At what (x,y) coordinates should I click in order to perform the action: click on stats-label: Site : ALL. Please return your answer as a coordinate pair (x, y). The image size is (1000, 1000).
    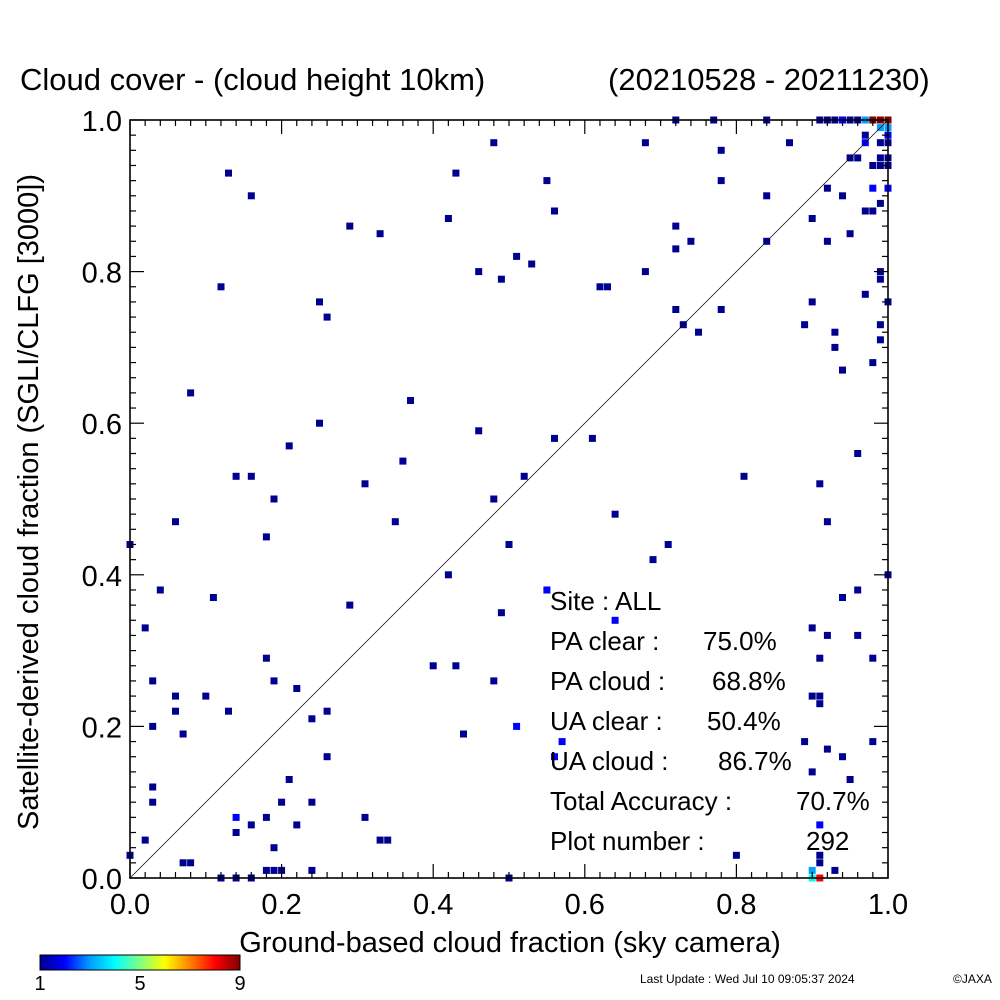
    Looking at the image, I should click on (605, 601).